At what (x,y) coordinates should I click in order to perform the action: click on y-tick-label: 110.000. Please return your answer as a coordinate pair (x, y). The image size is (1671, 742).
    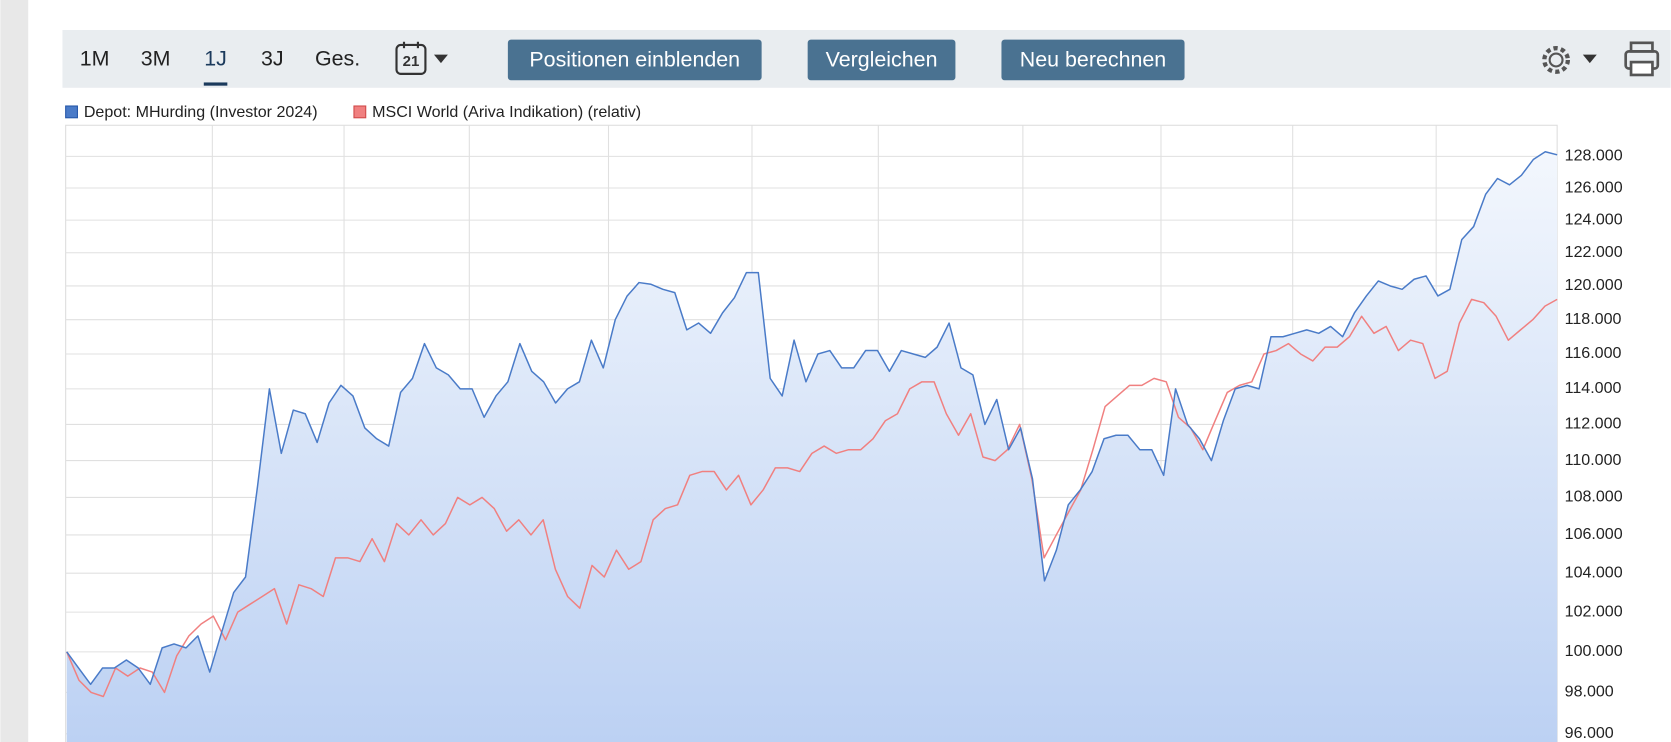
    Looking at the image, I should click on (1593, 460).